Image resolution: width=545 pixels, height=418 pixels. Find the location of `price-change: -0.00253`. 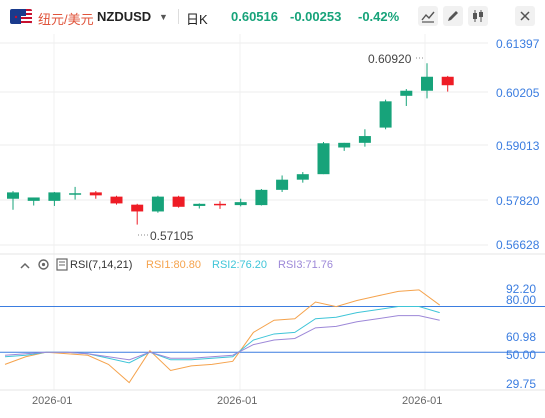

price-change: -0.00253 is located at coordinates (316, 16).